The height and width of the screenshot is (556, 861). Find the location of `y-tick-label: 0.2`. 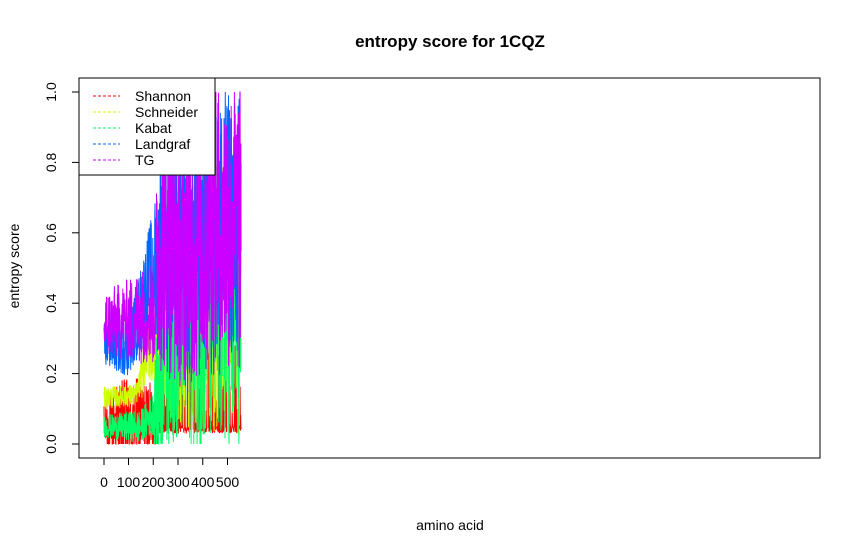

y-tick-label: 0.2 is located at coordinates (51, 374).